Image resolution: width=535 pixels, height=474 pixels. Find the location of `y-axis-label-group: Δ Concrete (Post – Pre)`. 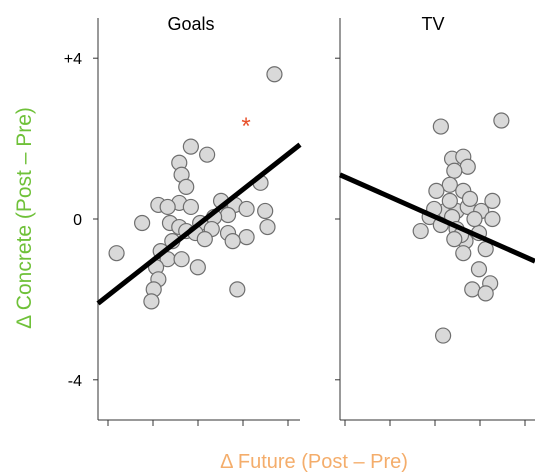

y-axis-label-group: Δ Concrete (Post – Pre) is located at coordinates (24, 218).